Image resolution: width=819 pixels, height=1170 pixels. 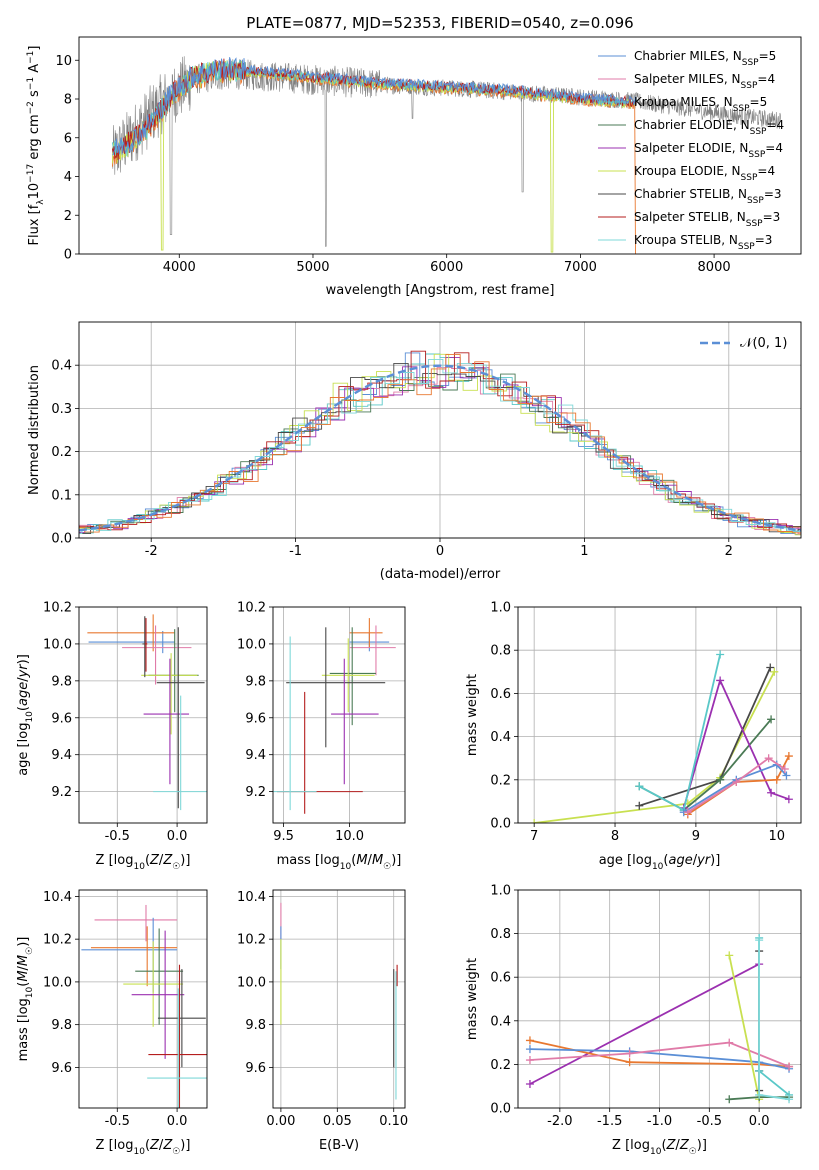 I want to click on legend-label: Salpeter ELODIE, NSSP=4, so click(x=708, y=150).